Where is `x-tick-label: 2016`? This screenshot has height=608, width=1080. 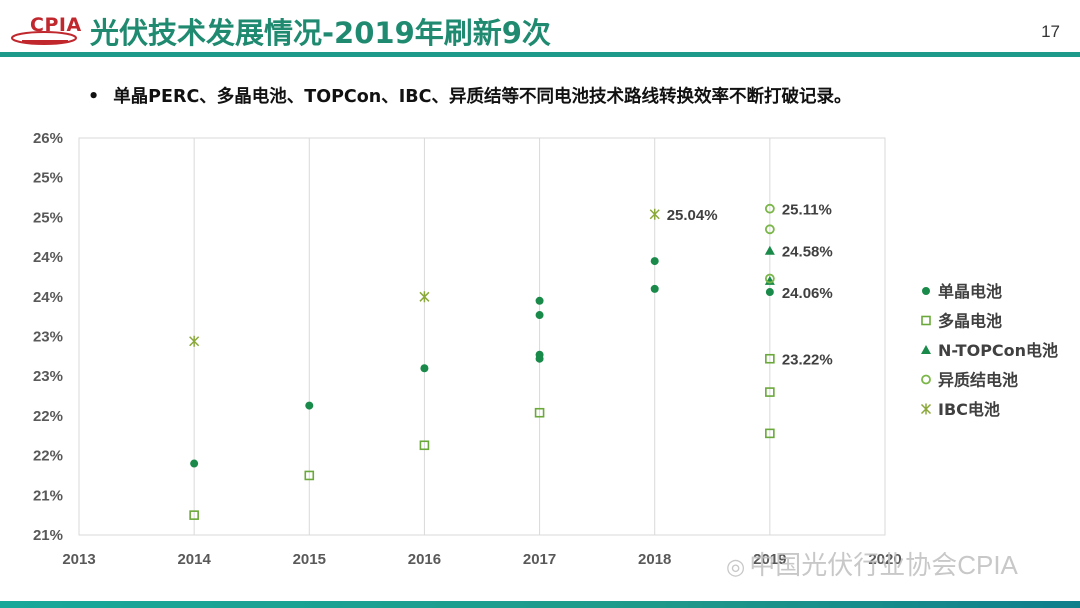 x-tick-label: 2016 is located at coordinates (424, 559).